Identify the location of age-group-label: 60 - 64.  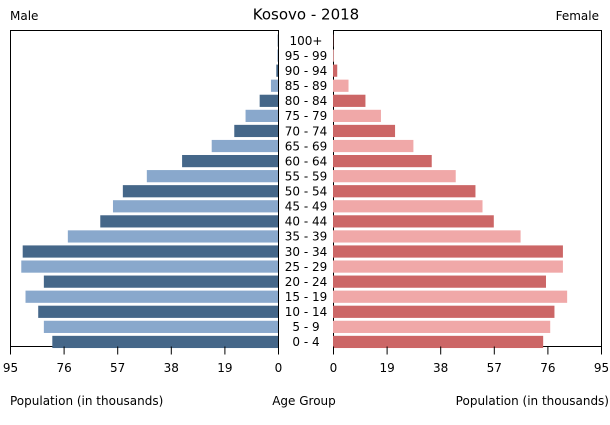
(306, 161).